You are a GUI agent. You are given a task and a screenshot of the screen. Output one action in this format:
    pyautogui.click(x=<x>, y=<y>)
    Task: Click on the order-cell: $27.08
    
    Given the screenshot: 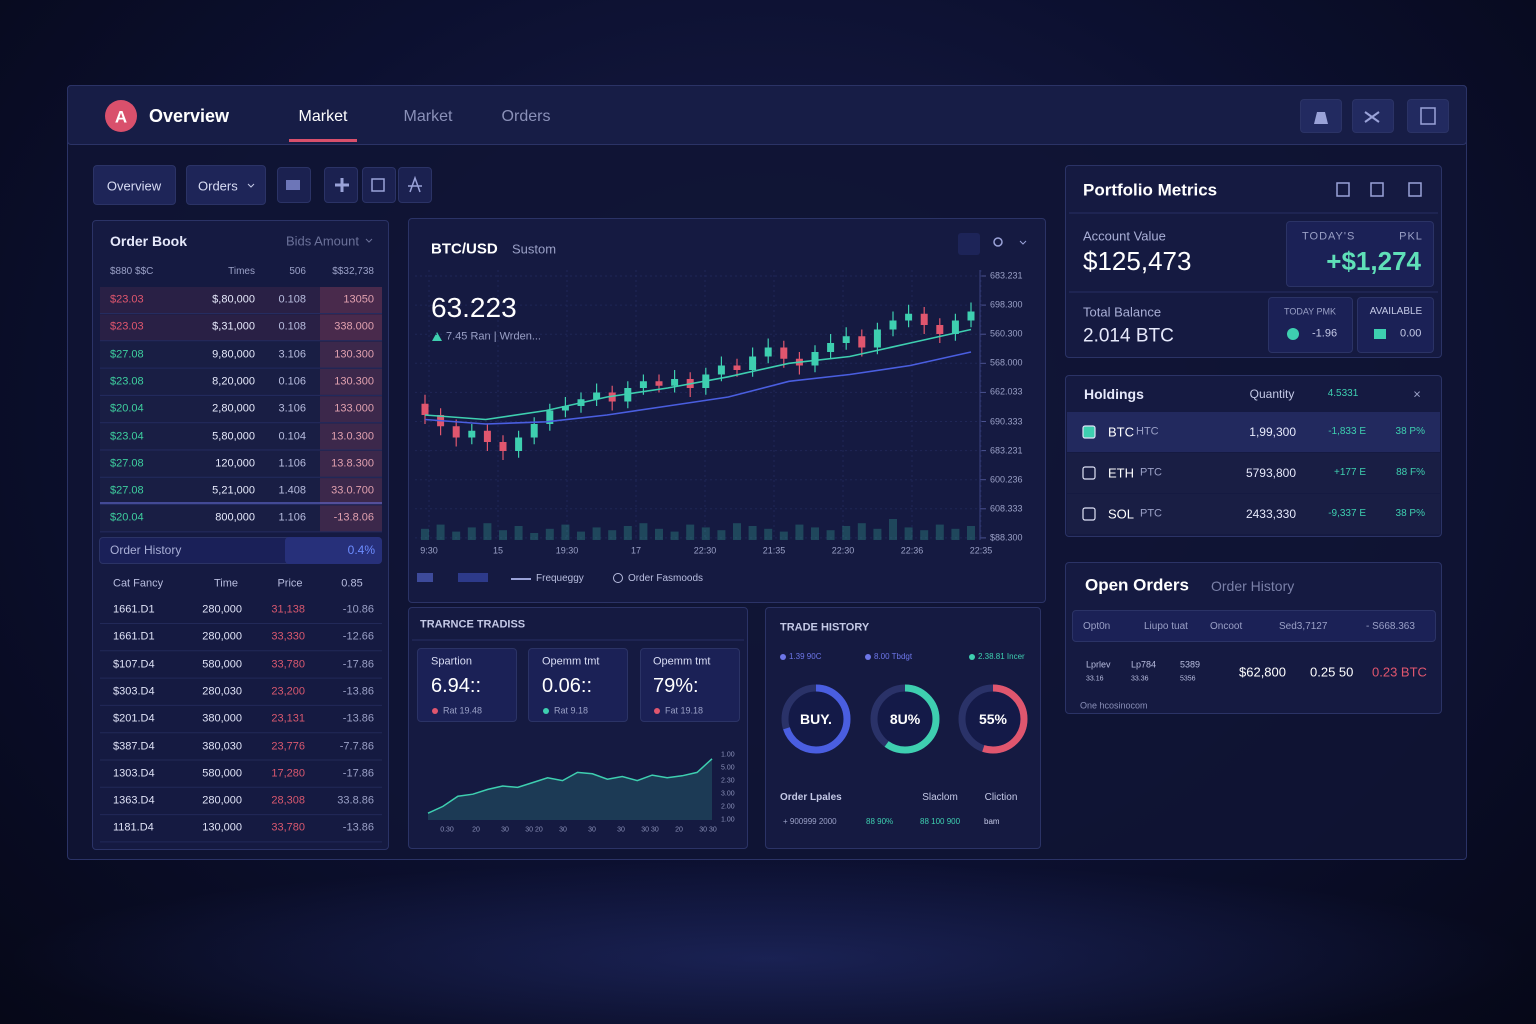 What is the action you would take?
    pyautogui.click(x=127, y=354)
    